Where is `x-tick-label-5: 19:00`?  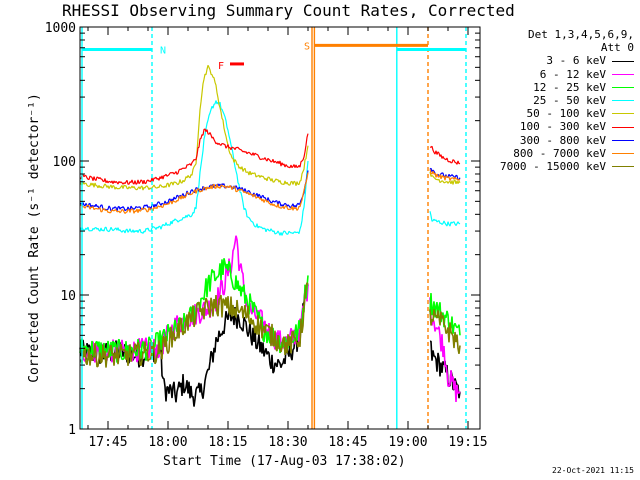 x-tick-label-5: 19:00 is located at coordinates (407, 442).